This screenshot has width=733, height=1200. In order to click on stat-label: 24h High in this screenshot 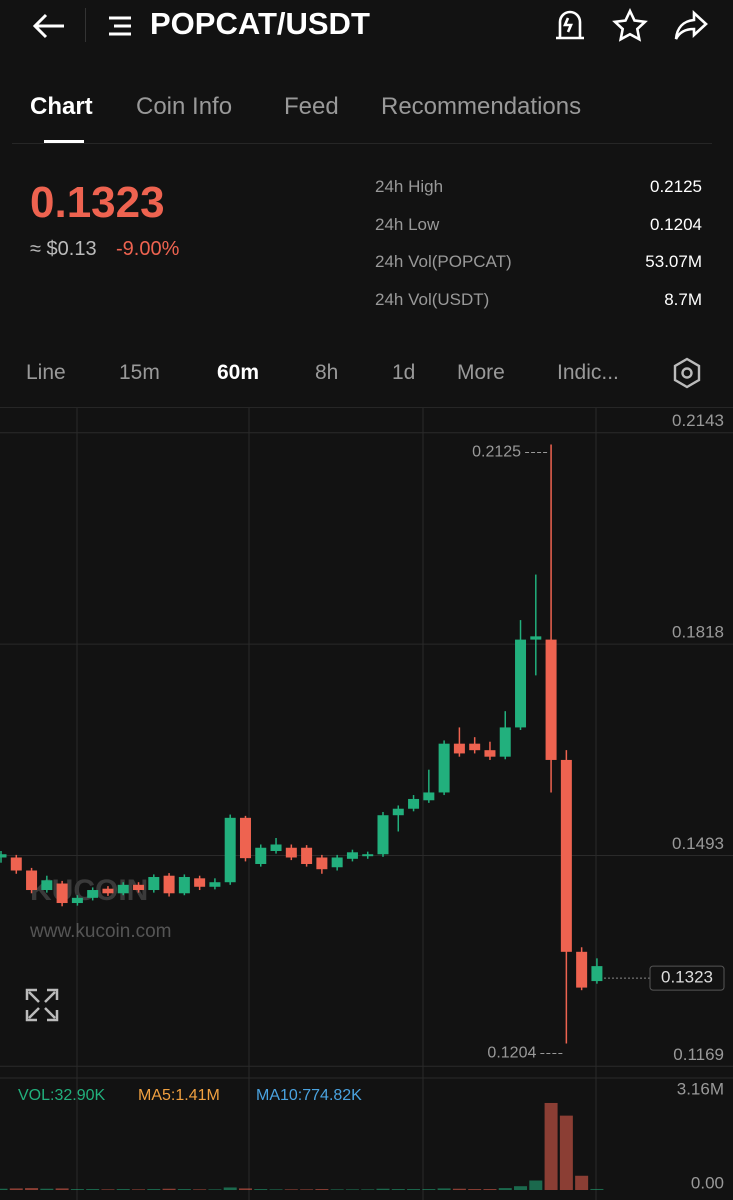, I will do `click(409, 186)`.